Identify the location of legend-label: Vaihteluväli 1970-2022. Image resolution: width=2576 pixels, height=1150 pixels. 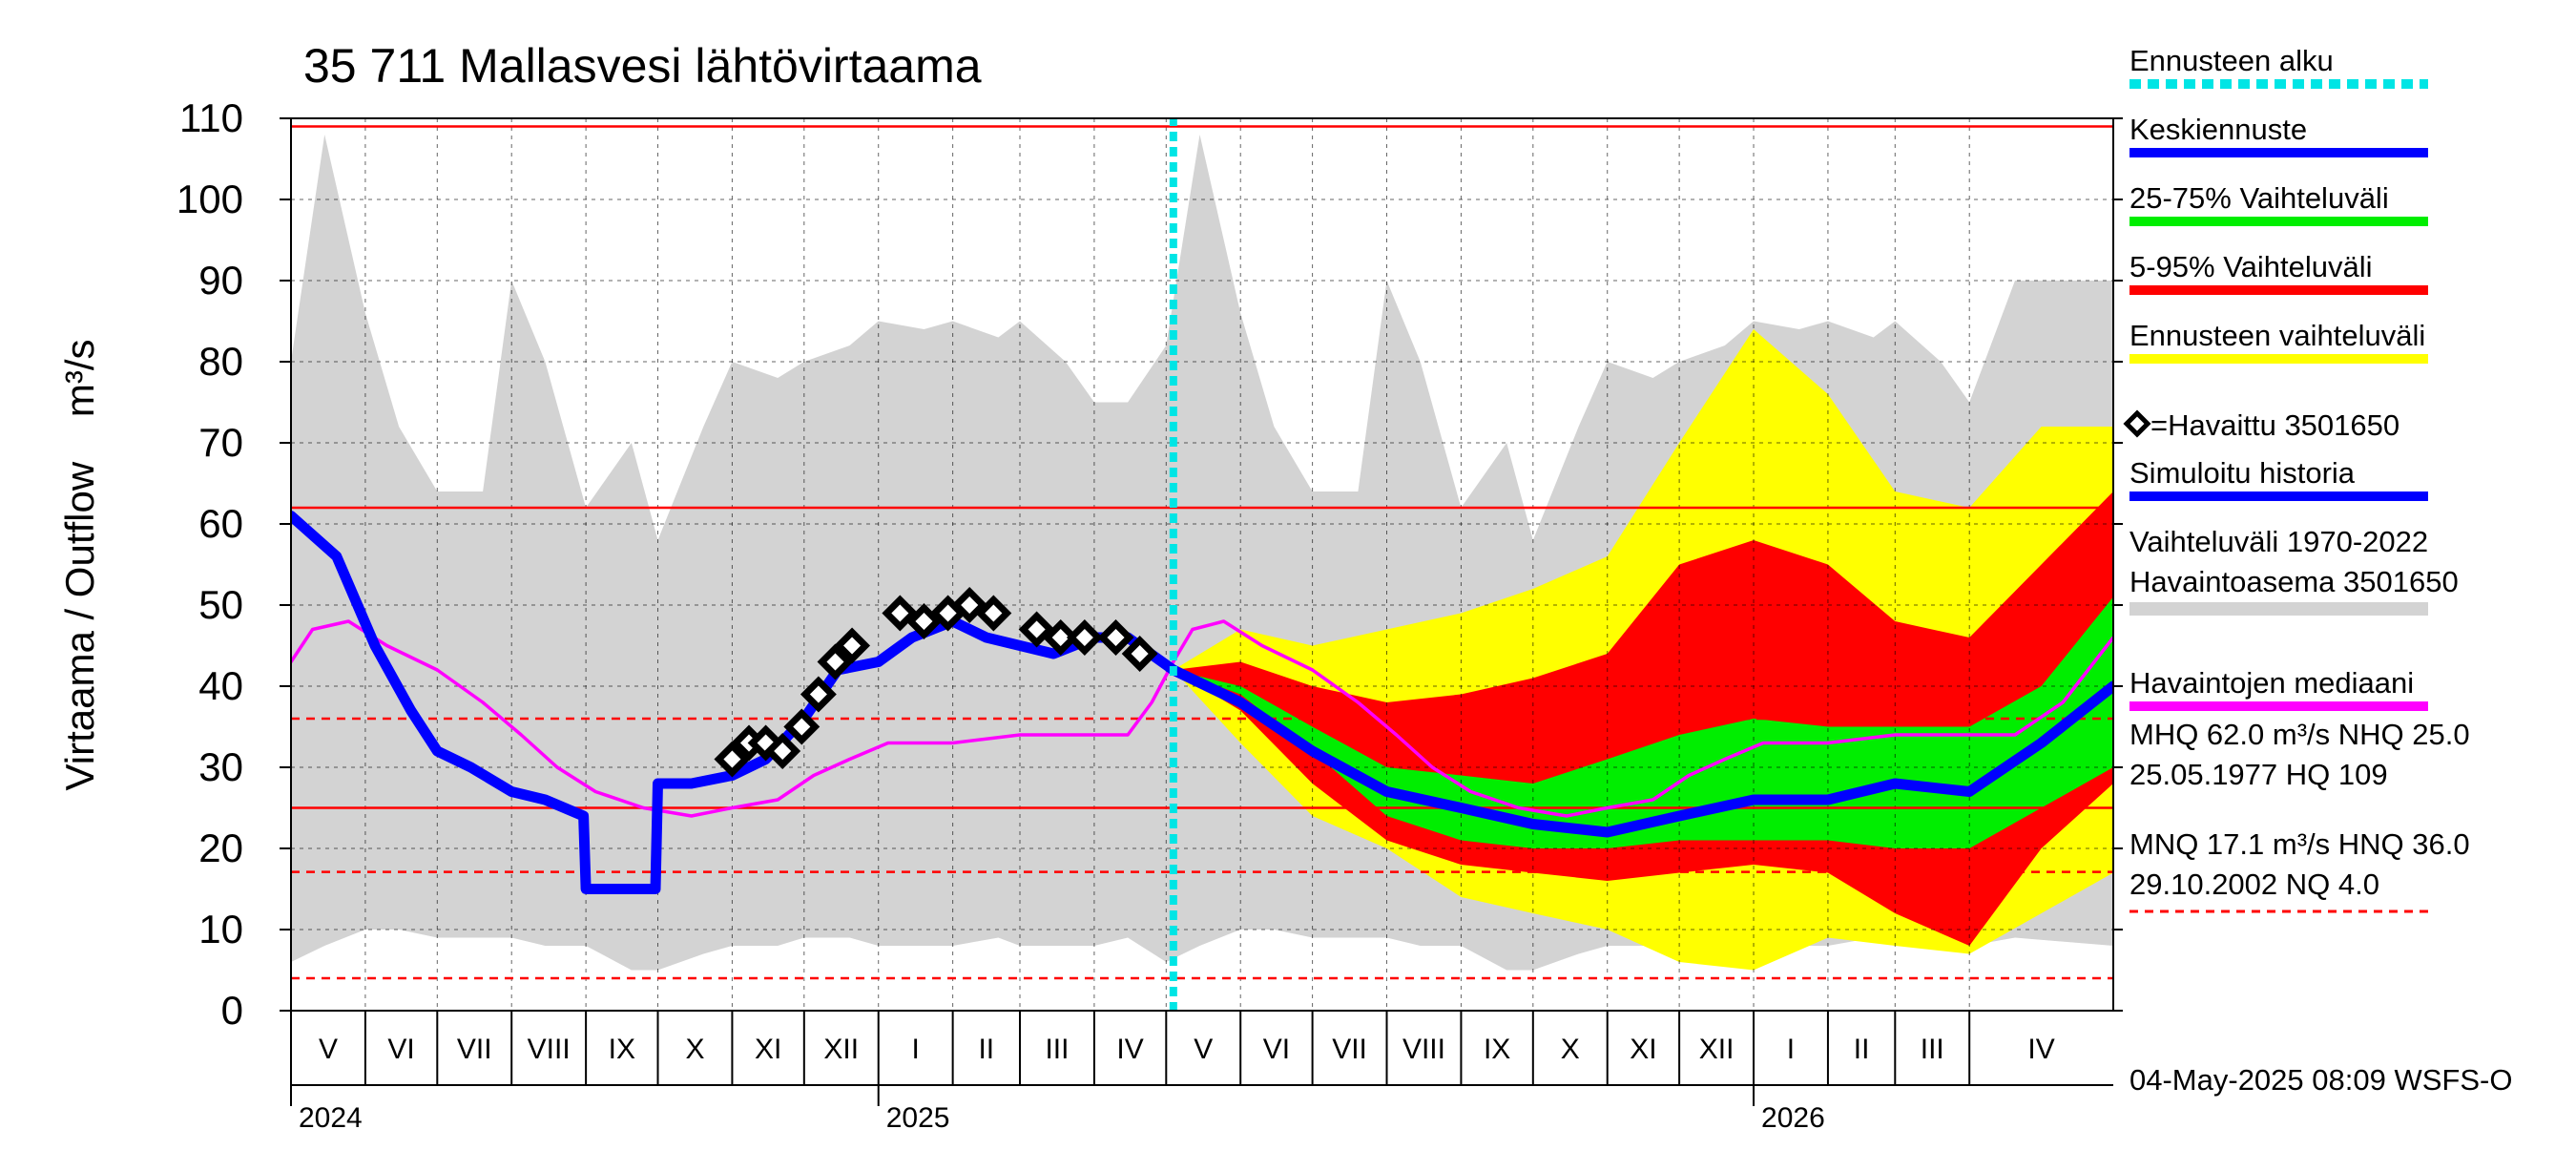
(2278, 541).